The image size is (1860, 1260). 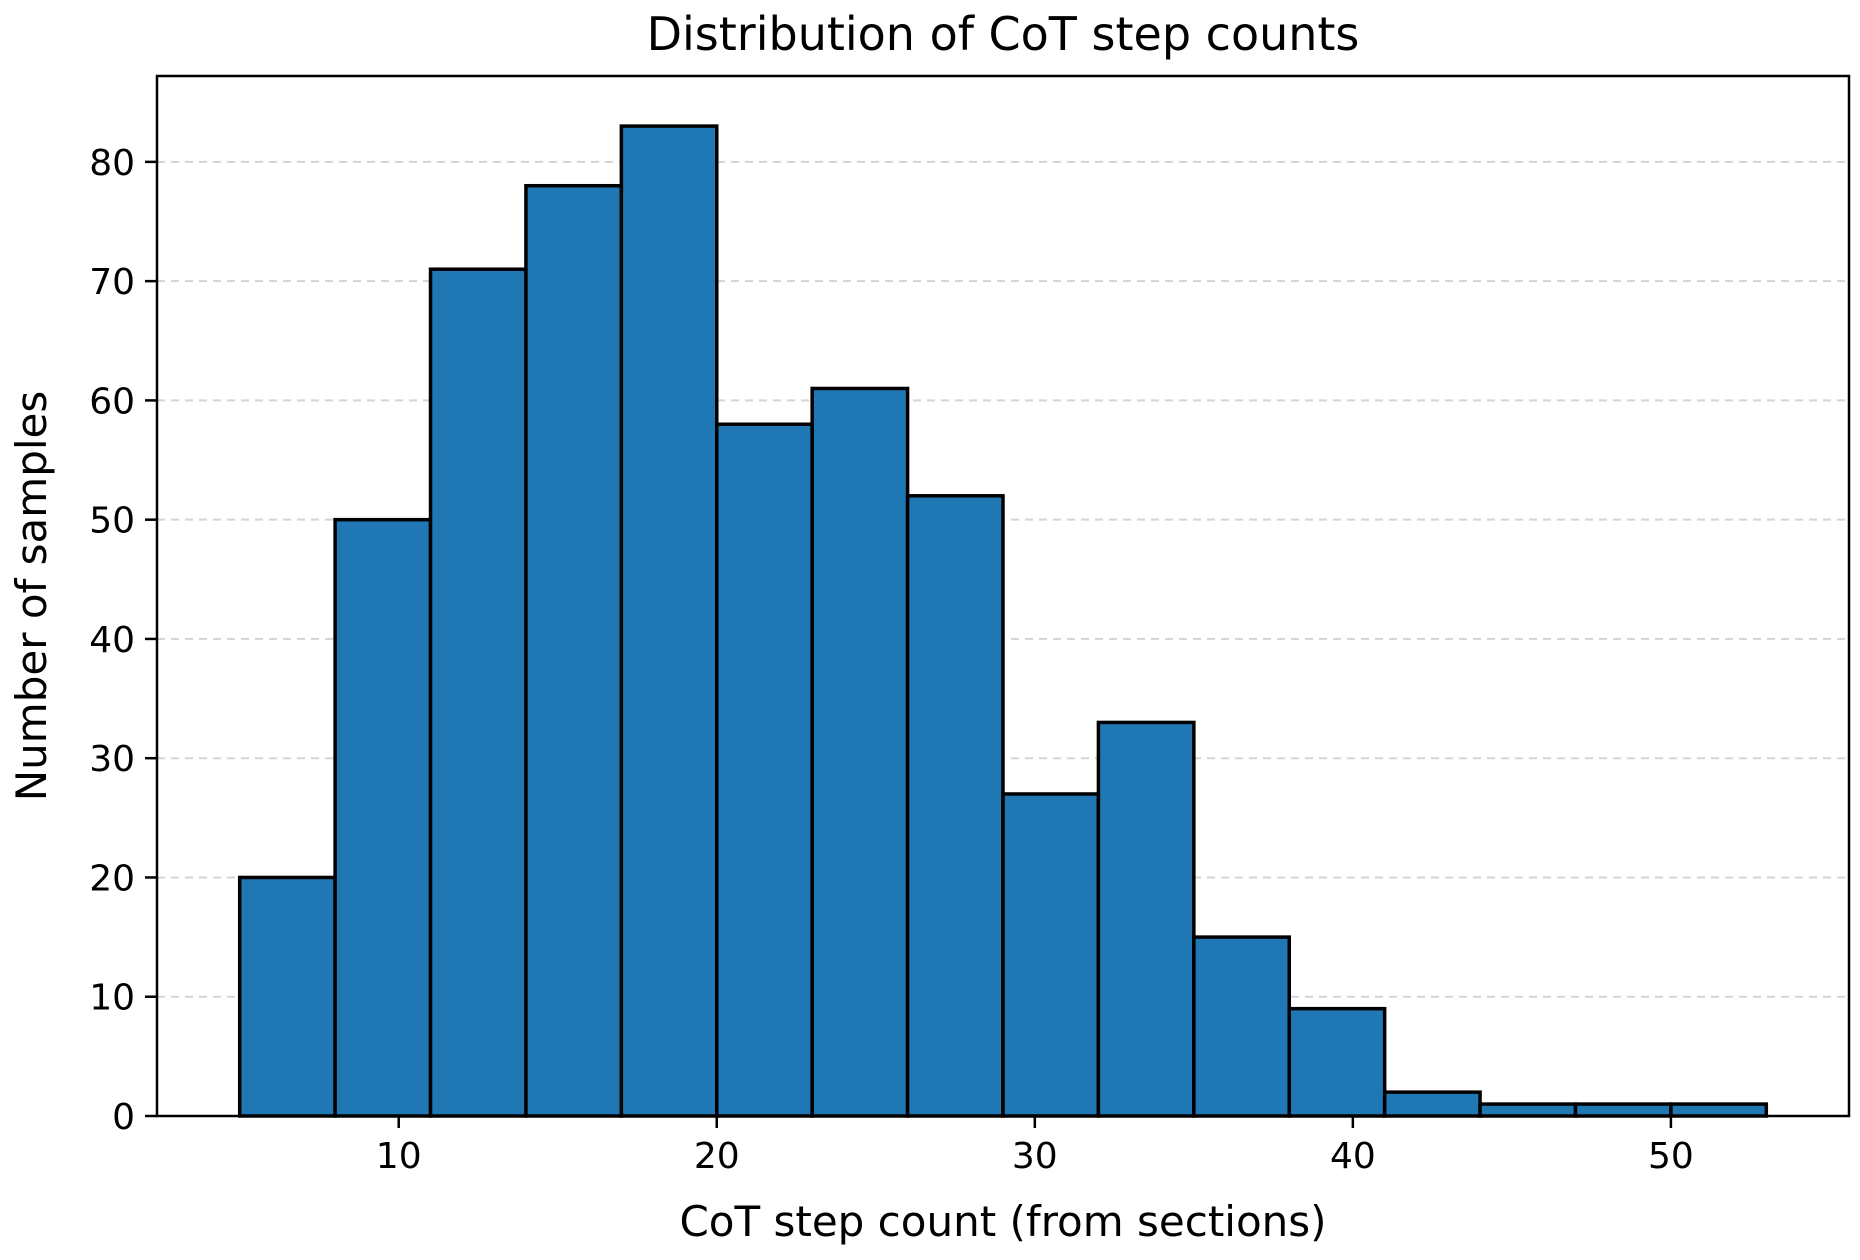 What do you see at coordinates (112, 878) in the screenshot?
I see `y-tick-label: 20` at bounding box center [112, 878].